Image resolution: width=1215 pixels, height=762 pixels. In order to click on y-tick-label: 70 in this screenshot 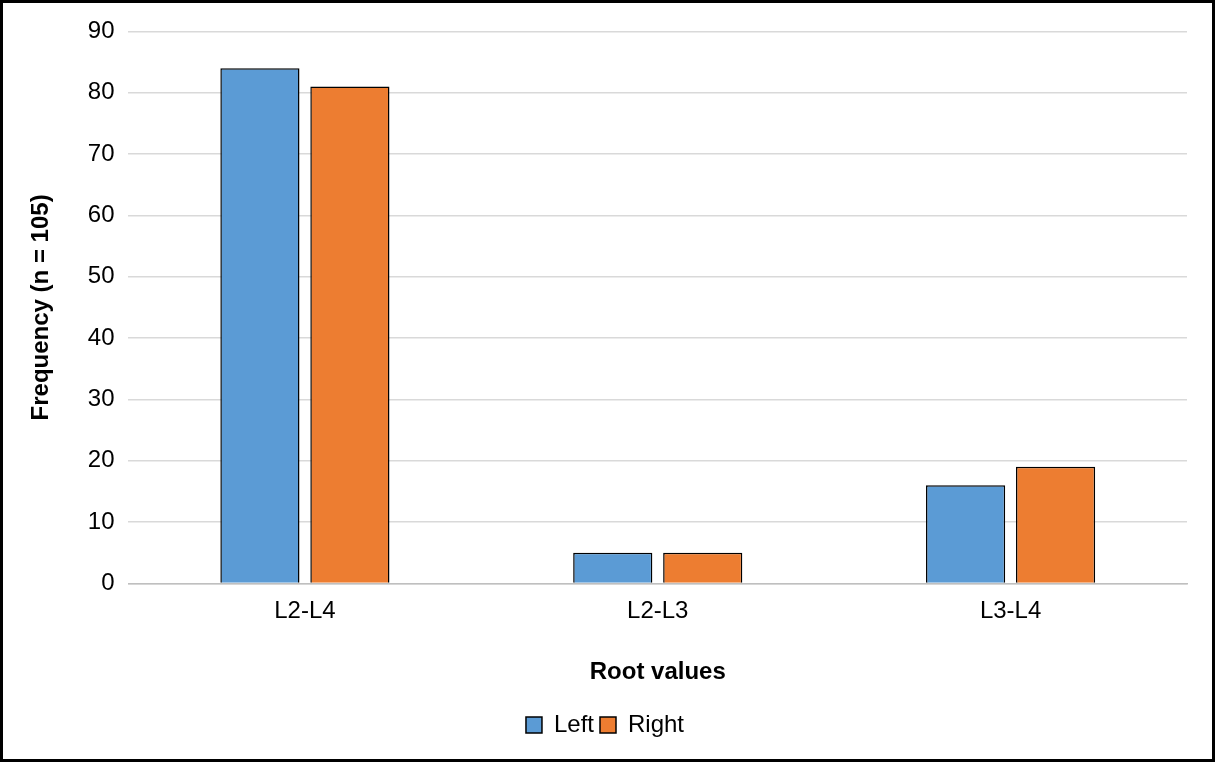, I will do `click(101, 152)`.